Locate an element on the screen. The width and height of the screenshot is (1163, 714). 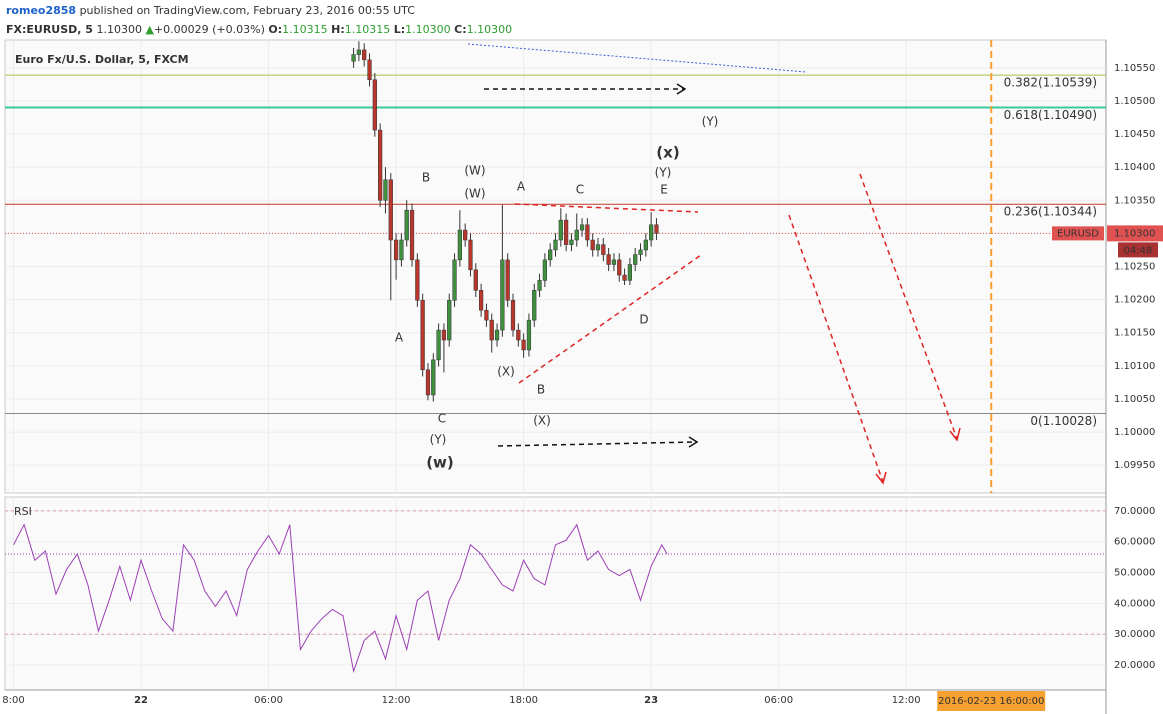
rsi-line is located at coordinates (340, 598).